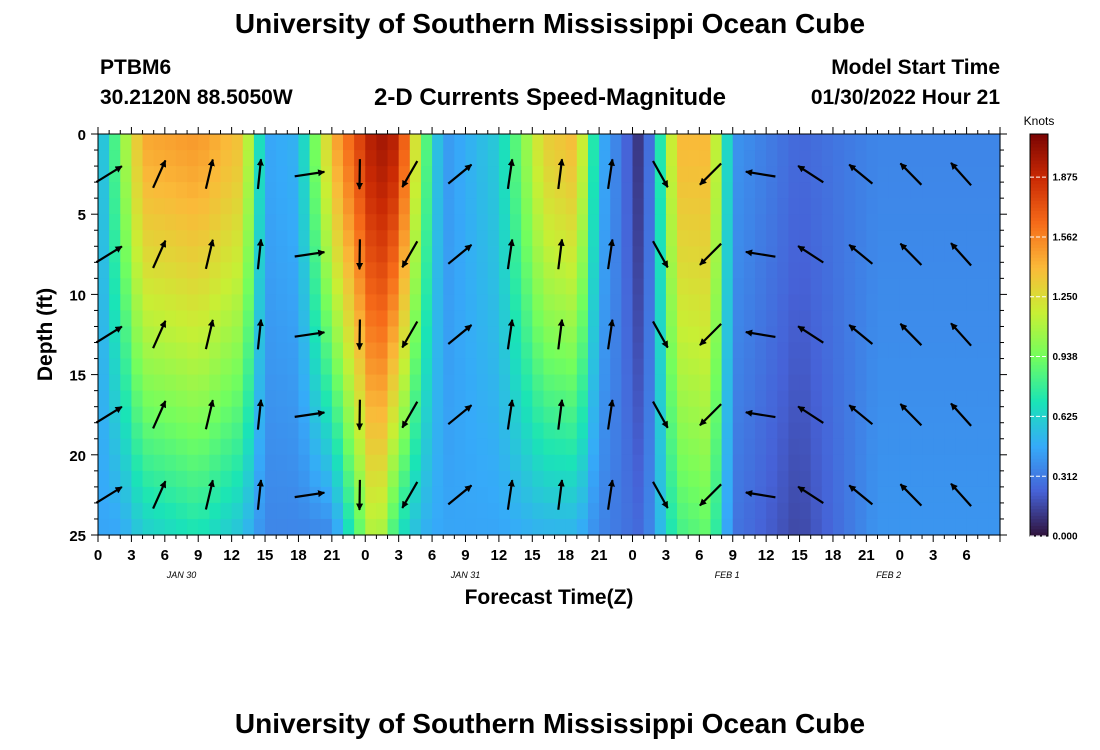 The height and width of the screenshot is (750, 1100). What do you see at coordinates (1064, 357) in the screenshot?
I see `colorbar-tick-label: 0.938` at bounding box center [1064, 357].